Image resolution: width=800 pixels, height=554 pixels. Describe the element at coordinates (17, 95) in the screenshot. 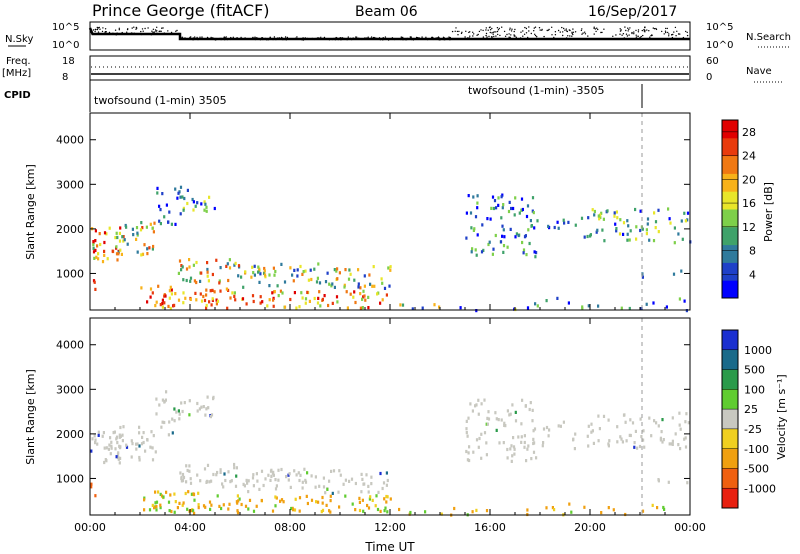

I see `cpid-label: CPID` at that location.